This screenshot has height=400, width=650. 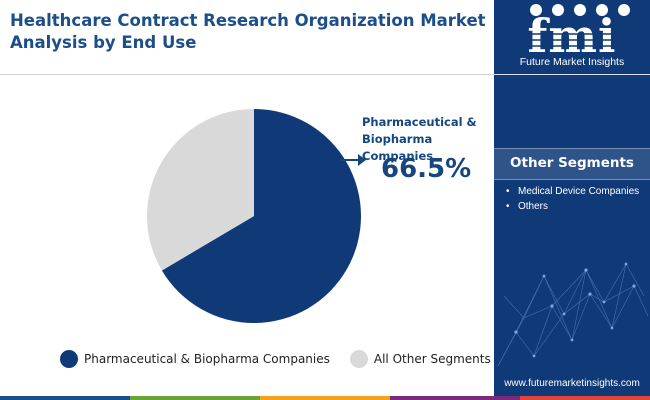 I want to click on logo-name: Future Market Insights, so click(x=572, y=62).